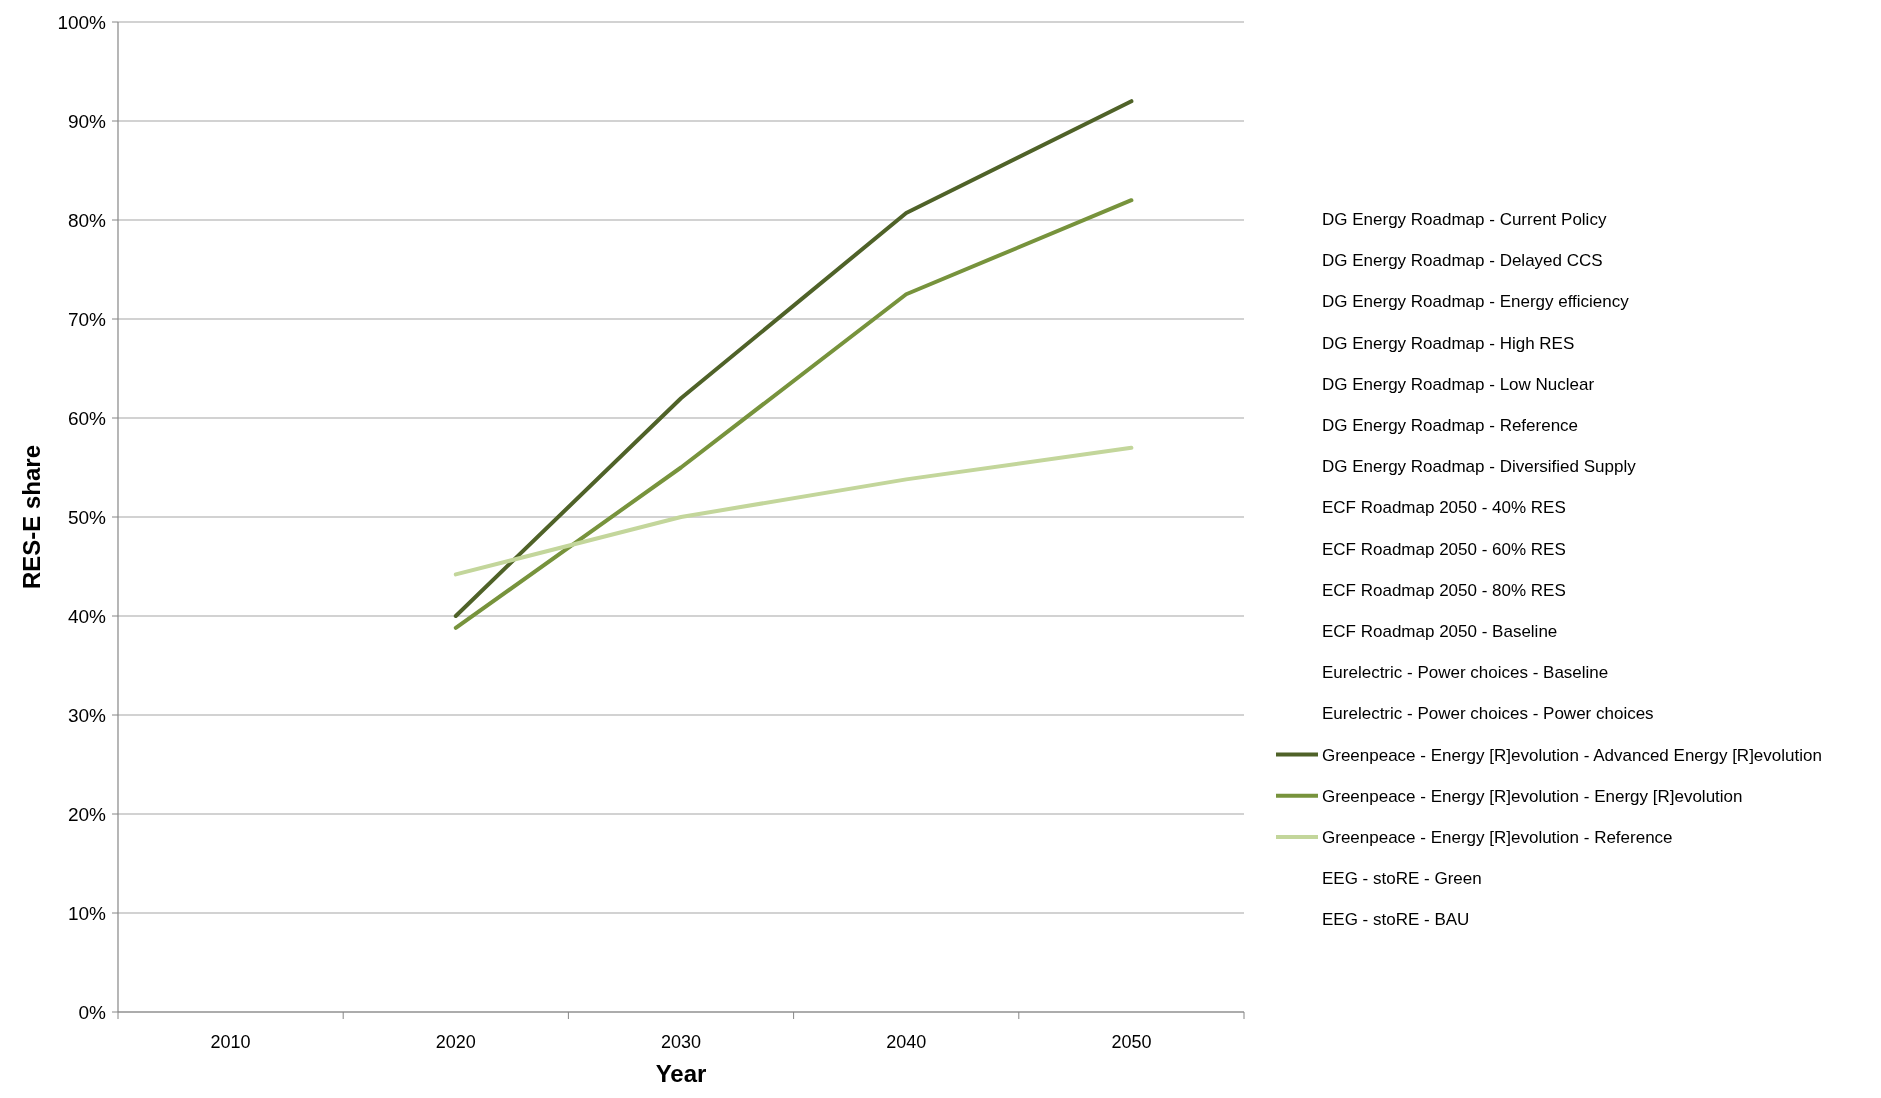 The height and width of the screenshot is (1098, 1881). What do you see at coordinates (87, 814) in the screenshot?
I see `y-tick-label: 20%` at bounding box center [87, 814].